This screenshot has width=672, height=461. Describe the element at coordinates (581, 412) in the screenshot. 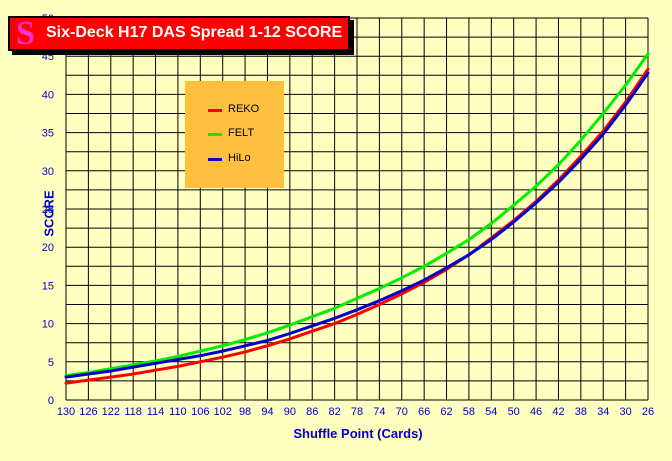

I see `x-tick-label: 38` at that location.